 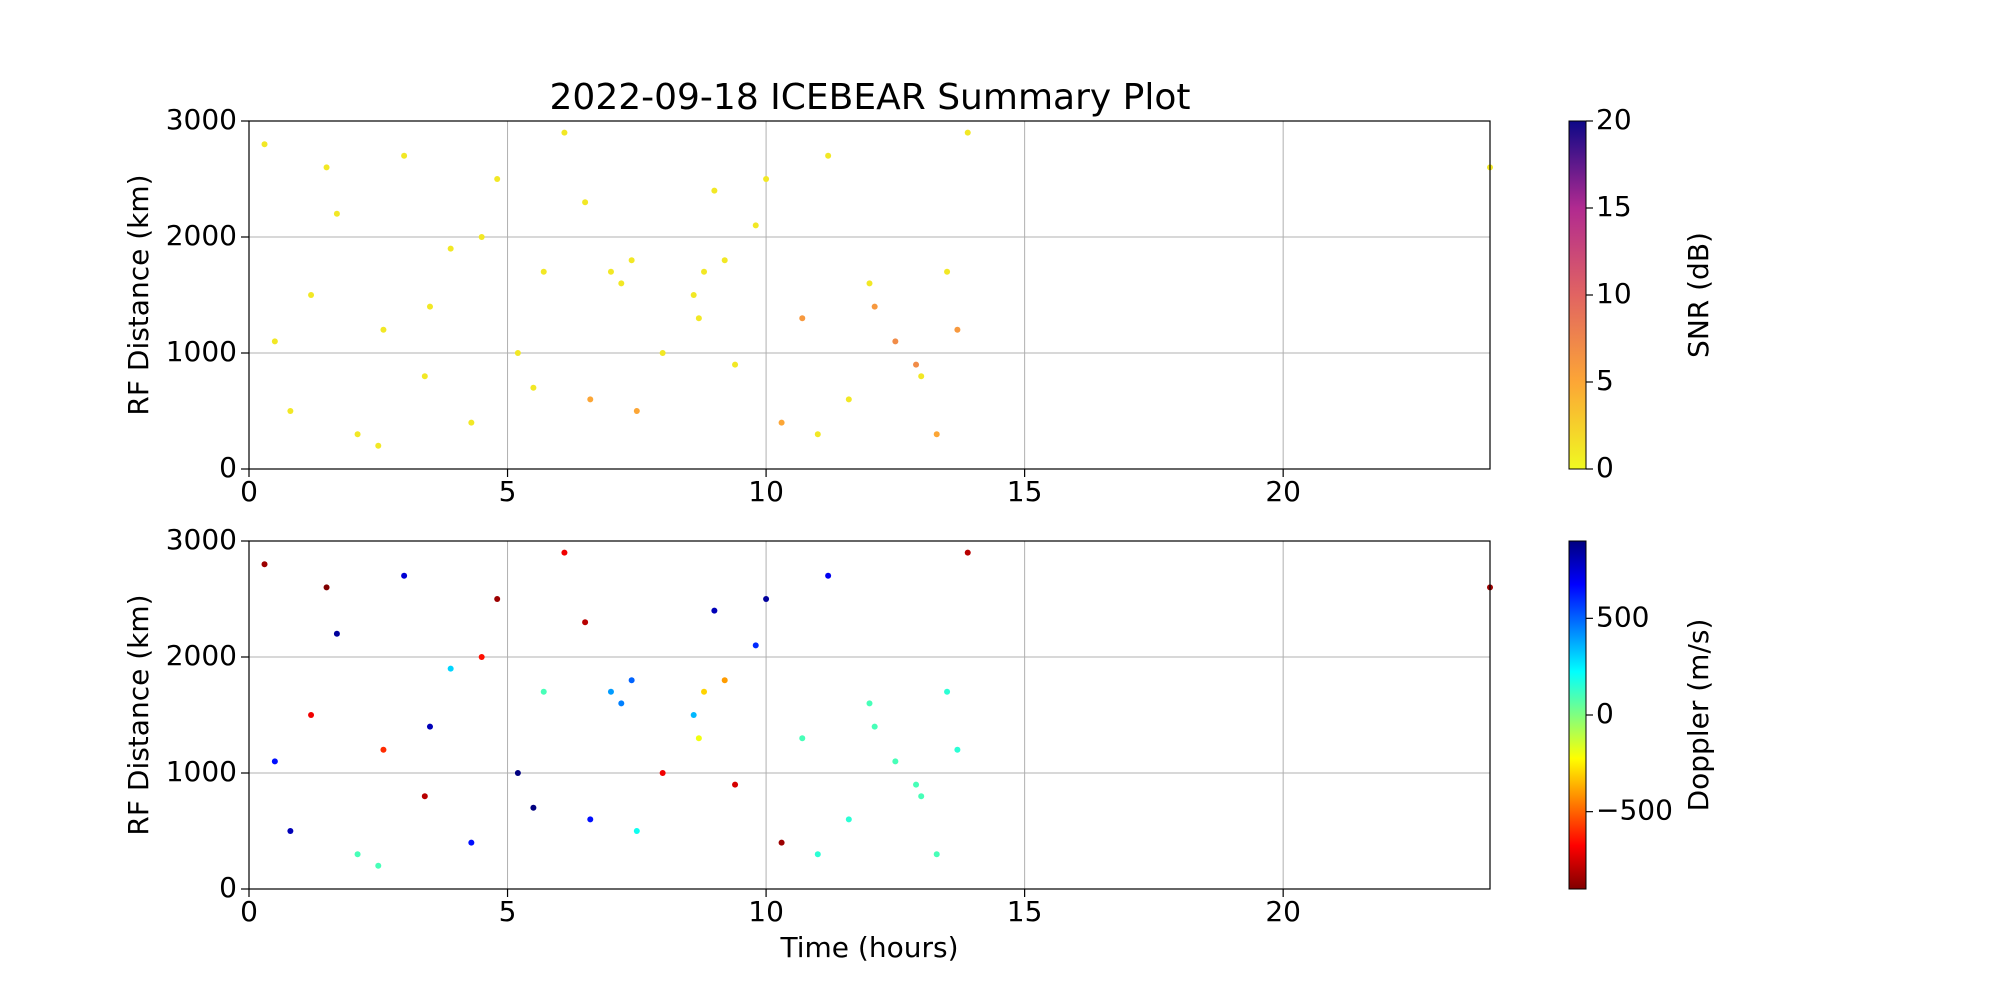 I want to click on colorbar-label: SNR (dB), so click(x=1698, y=295).